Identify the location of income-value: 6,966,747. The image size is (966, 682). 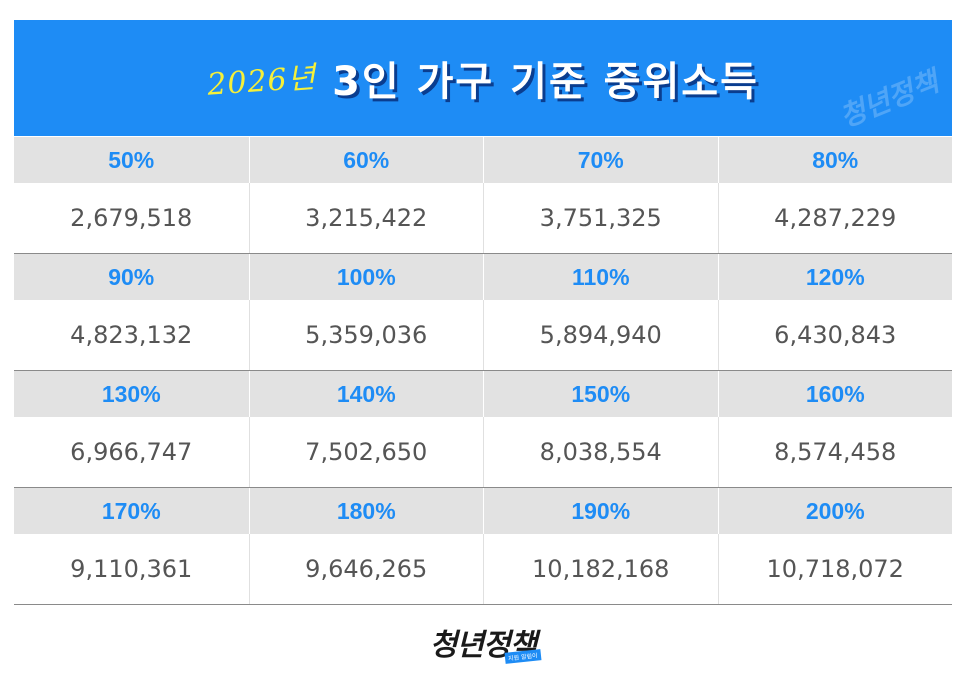
(131, 452).